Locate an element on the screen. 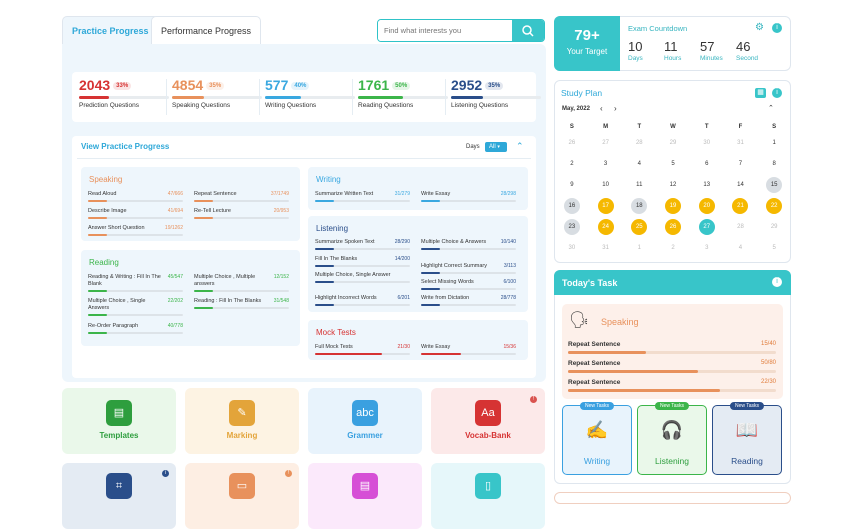 The image size is (854, 529). progress-item: Re-Order Paragraph 40/778 is located at coordinates (135, 329).